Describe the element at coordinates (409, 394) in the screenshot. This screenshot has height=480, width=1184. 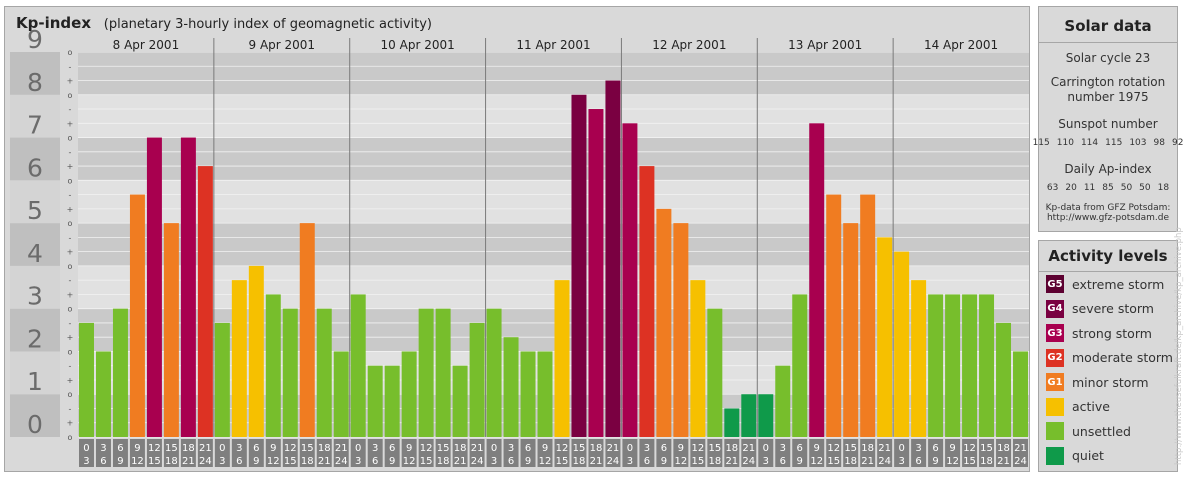
I see `kp-bar-day3-slot4` at that location.